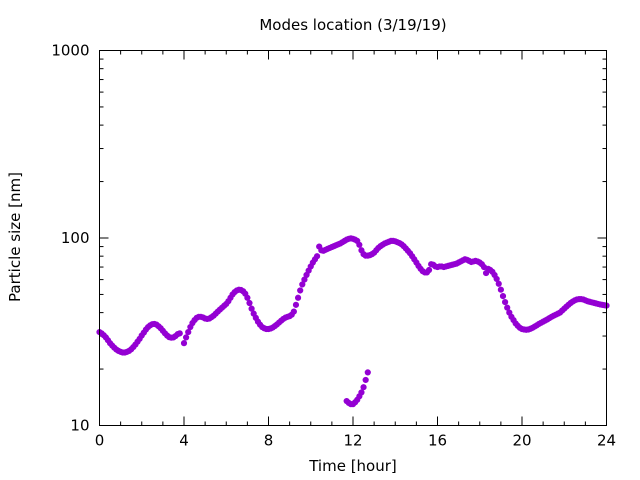 This screenshot has width=640, height=480. Describe the element at coordinates (100, 441) in the screenshot. I see `x-tick-label: 0` at that location.